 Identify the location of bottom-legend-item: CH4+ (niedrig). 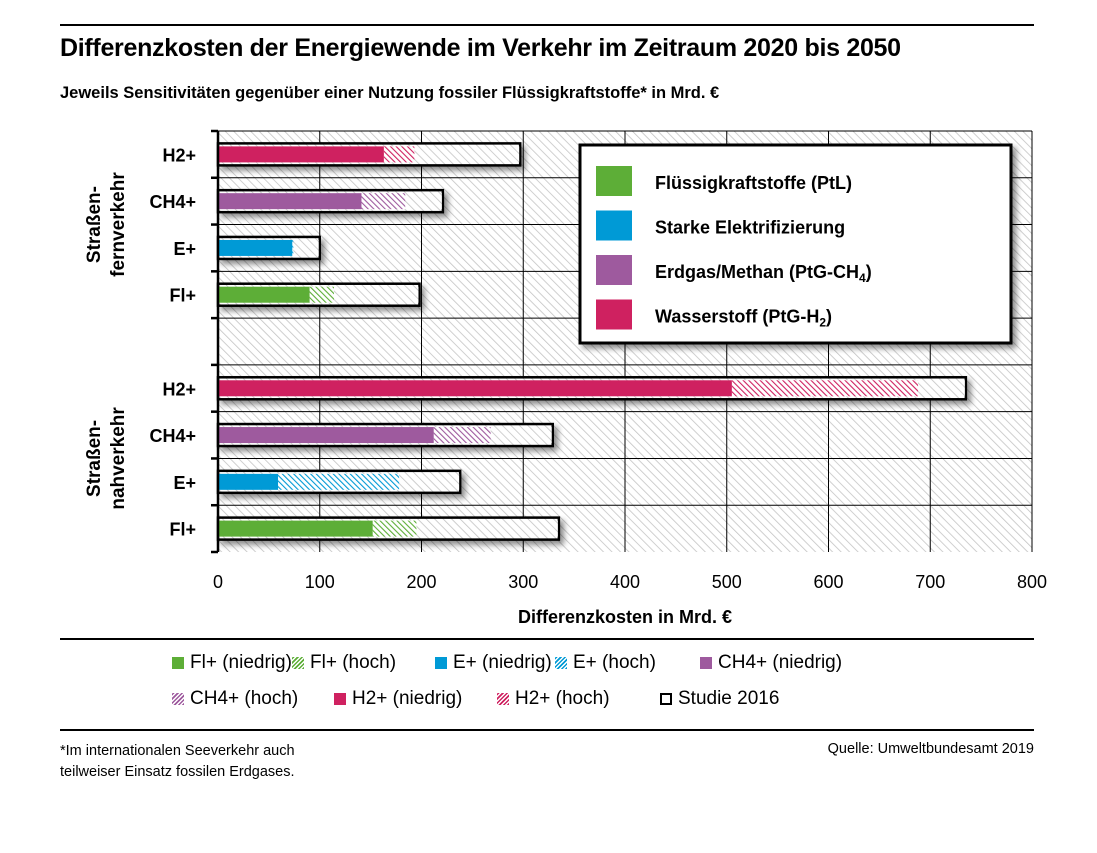
(771, 663).